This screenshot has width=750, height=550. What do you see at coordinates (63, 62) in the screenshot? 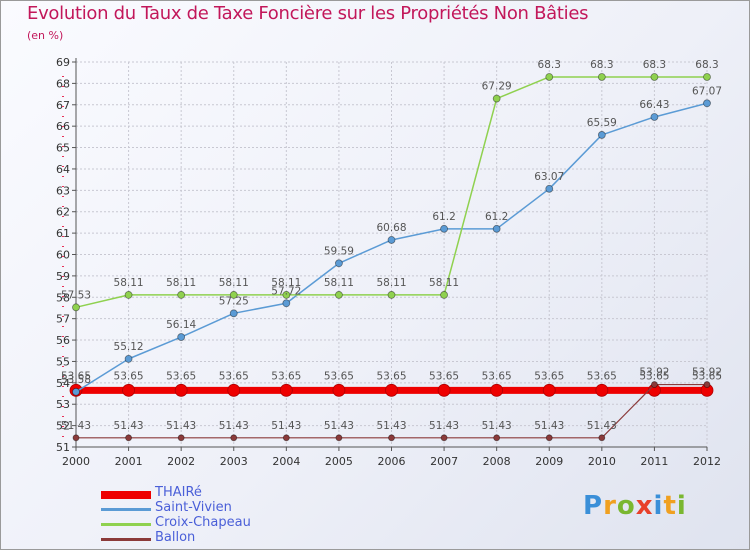
I see `y-tick-label: 69` at bounding box center [63, 62].